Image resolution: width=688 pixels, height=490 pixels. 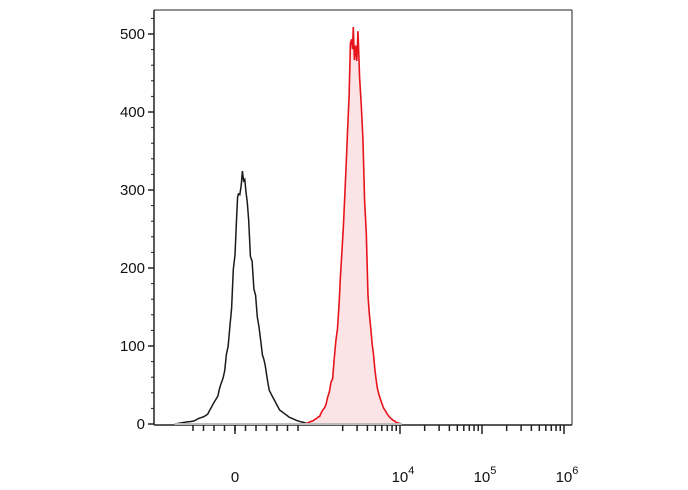 I want to click on x-tick-label-exponent: 6, so click(x=575, y=471).